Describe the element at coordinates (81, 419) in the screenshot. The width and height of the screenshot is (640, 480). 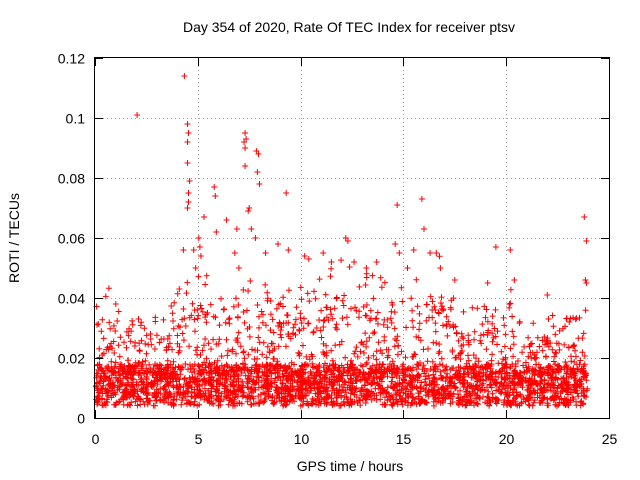
I see `y-tick-label: 0` at that location.